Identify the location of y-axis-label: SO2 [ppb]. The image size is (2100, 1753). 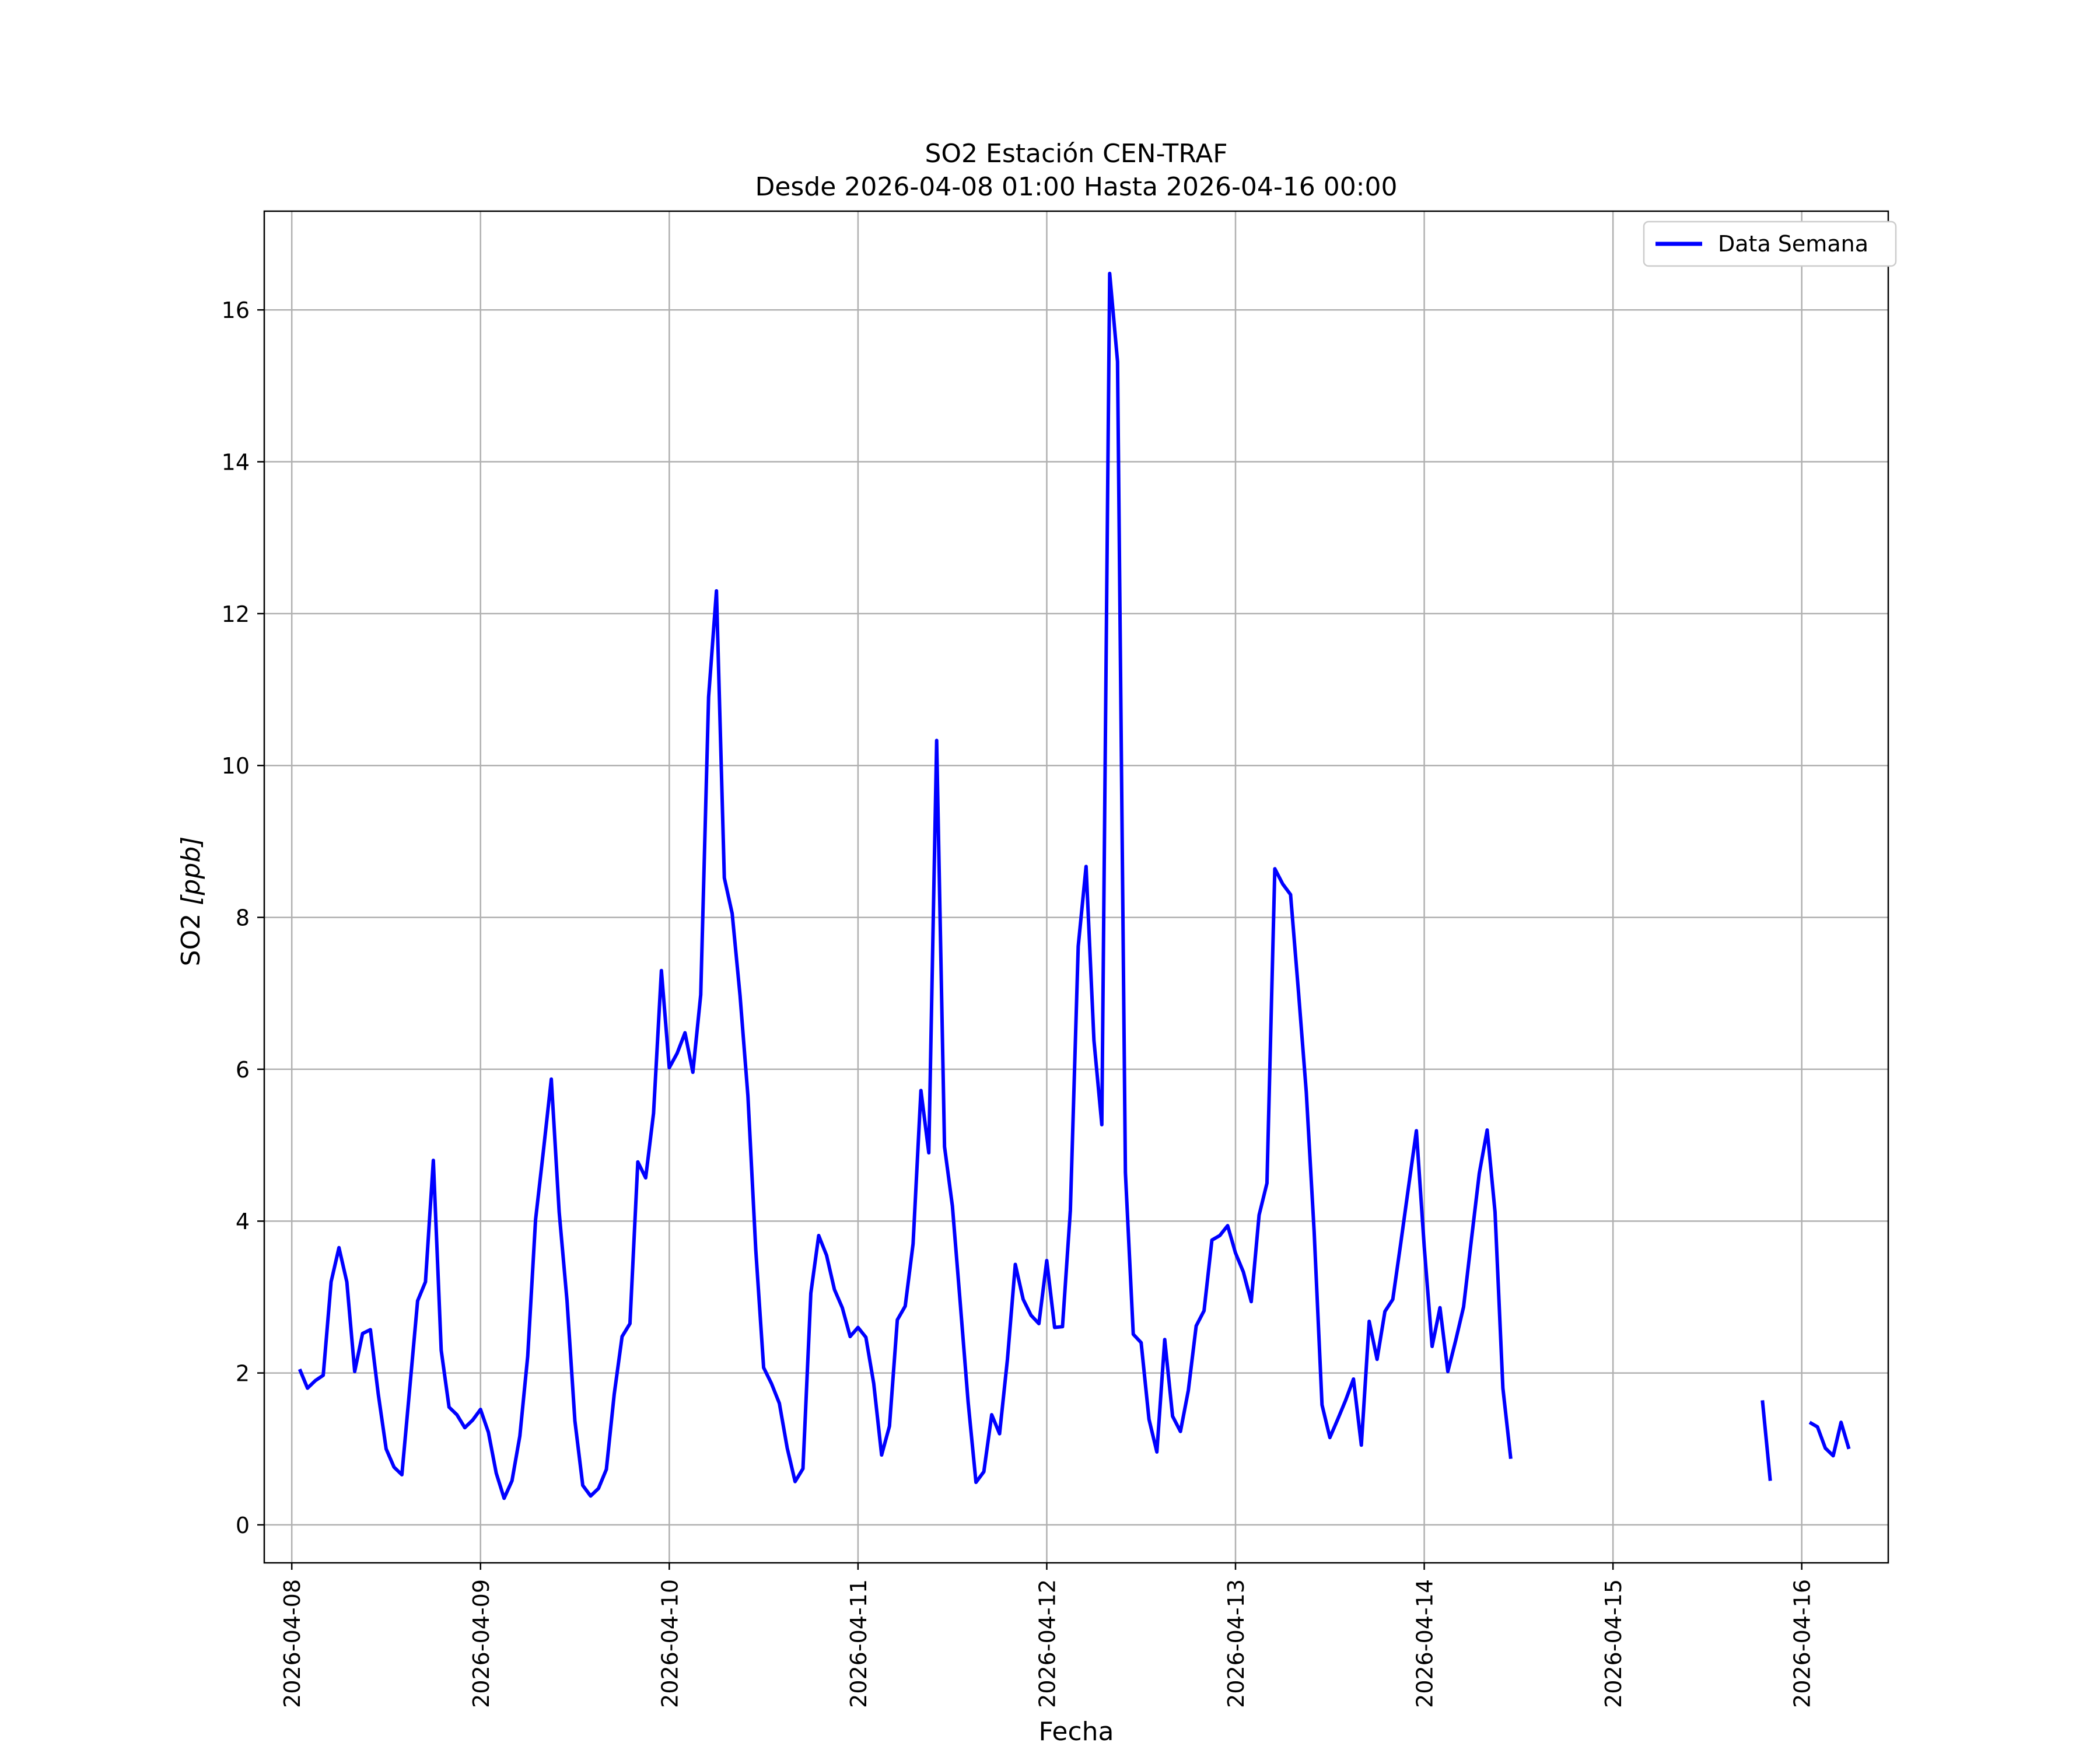
(191, 902).